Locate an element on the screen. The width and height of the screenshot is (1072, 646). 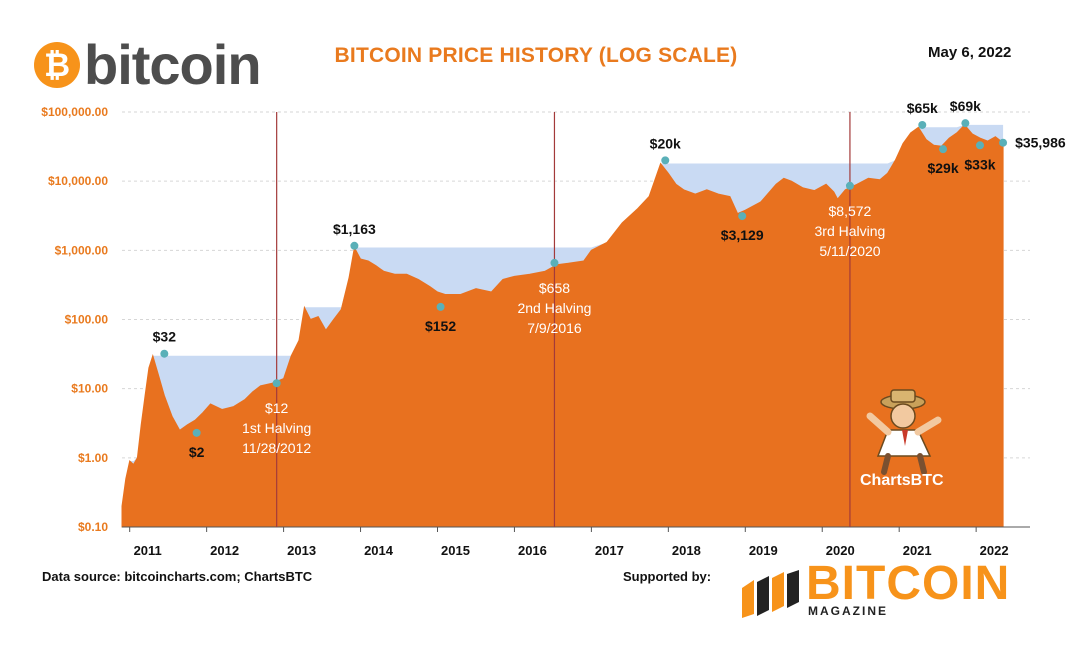
bitcoin-magazine-subtitle: MAGAZINE is located at coordinates (848, 611).